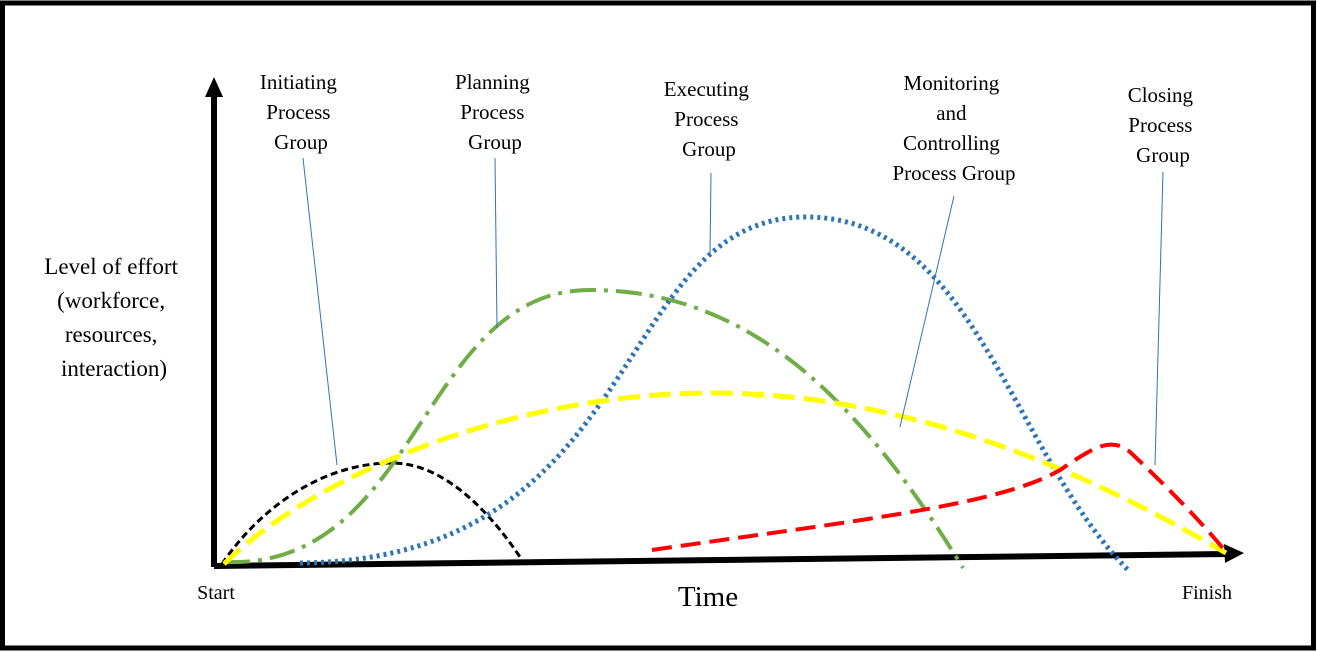 The width and height of the screenshot is (1318, 652). Describe the element at coordinates (320, 311) in the screenshot. I see `initiating-leader-line` at that location.